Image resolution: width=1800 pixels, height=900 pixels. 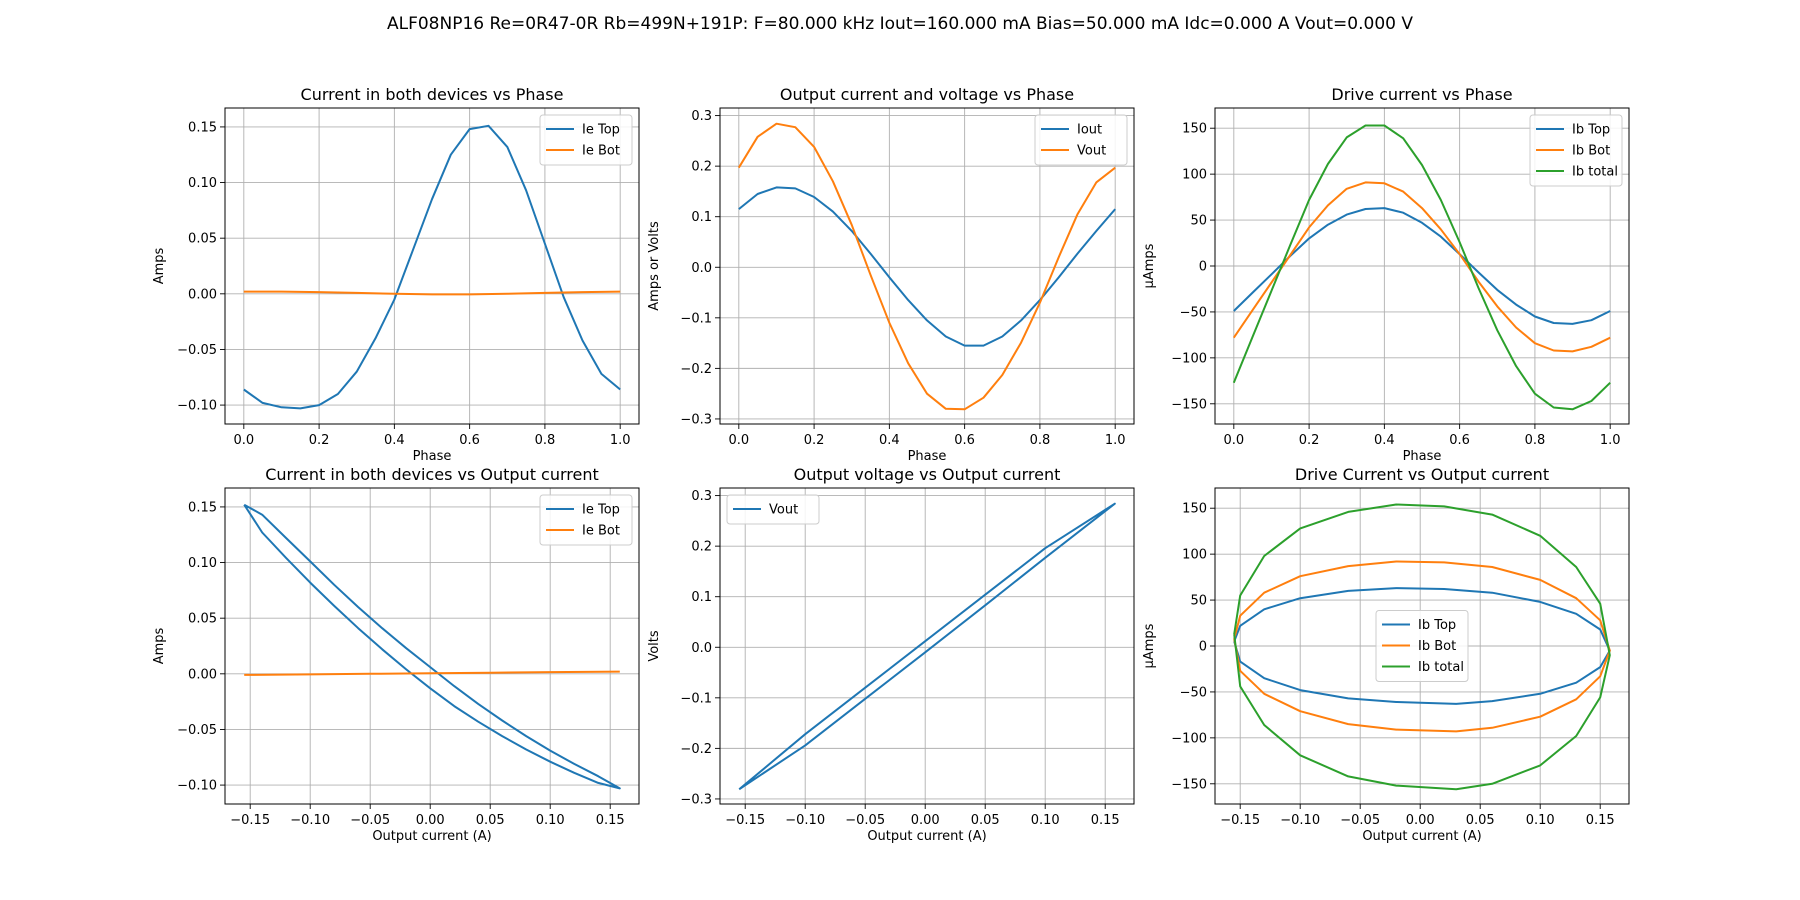 What do you see at coordinates (1149, 645) in the screenshot?
I see `y-axis-label: µAmps` at bounding box center [1149, 645].